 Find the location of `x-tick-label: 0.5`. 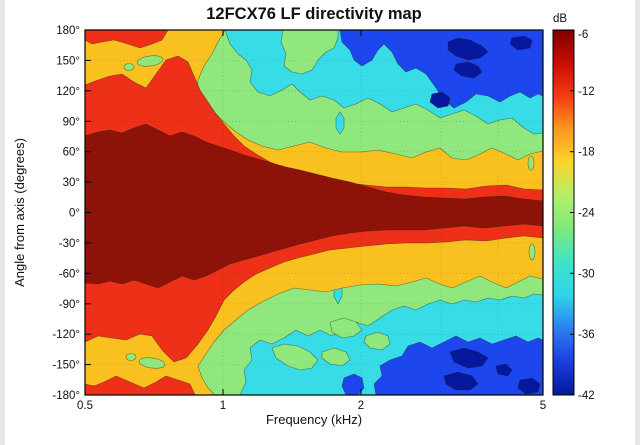

x-tick-label: 0.5 is located at coordinates (85, 406).